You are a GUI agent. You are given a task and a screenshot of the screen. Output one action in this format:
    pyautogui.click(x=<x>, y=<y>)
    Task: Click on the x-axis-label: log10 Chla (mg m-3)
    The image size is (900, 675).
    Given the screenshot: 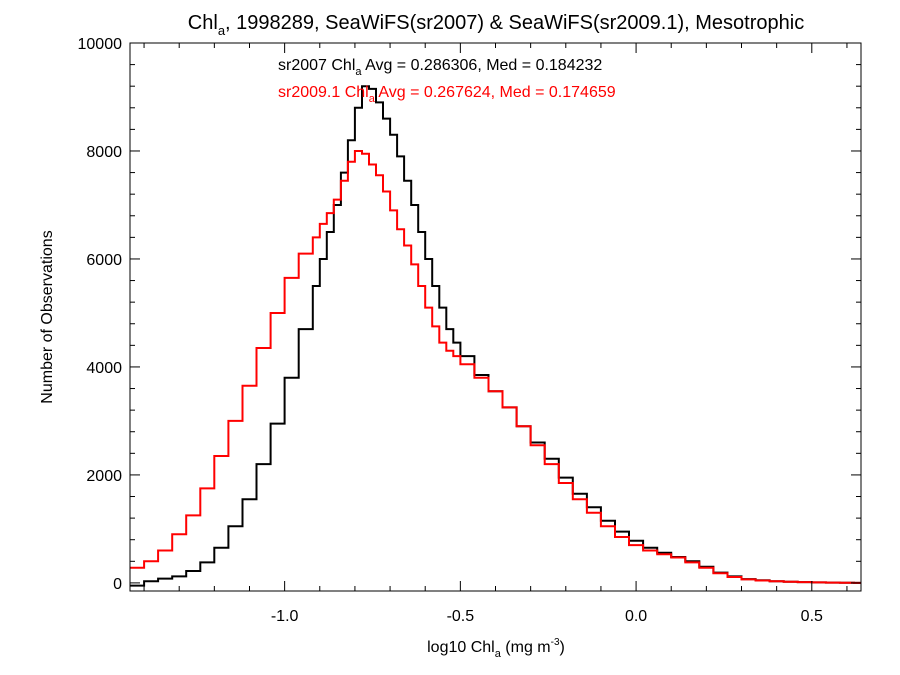 What is the action you would take?
    pyautogui.click(x=496, y=648)
    